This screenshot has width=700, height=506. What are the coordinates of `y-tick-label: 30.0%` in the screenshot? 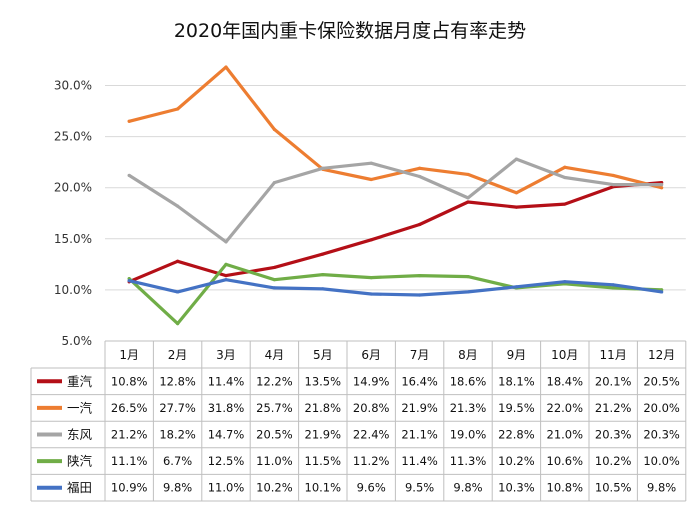 It's located at (73, 86).